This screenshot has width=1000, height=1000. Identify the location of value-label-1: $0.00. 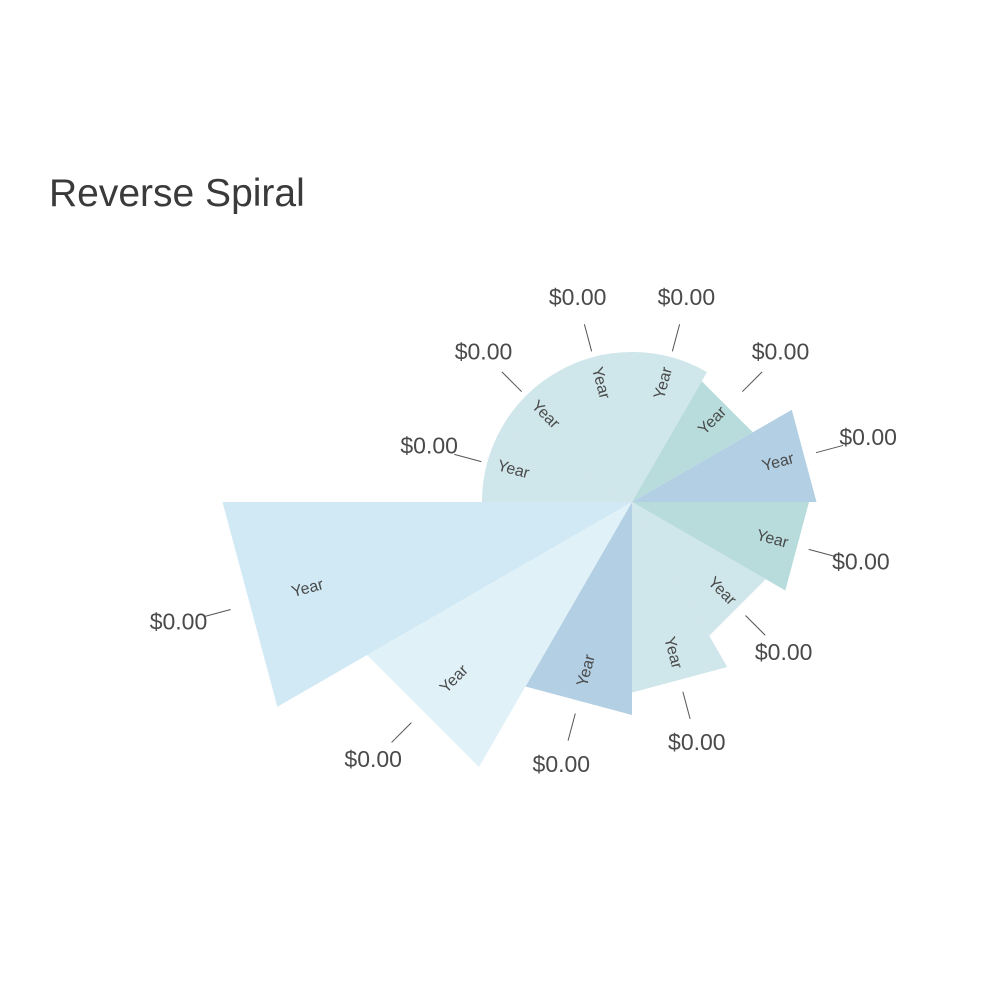
(578, 297).